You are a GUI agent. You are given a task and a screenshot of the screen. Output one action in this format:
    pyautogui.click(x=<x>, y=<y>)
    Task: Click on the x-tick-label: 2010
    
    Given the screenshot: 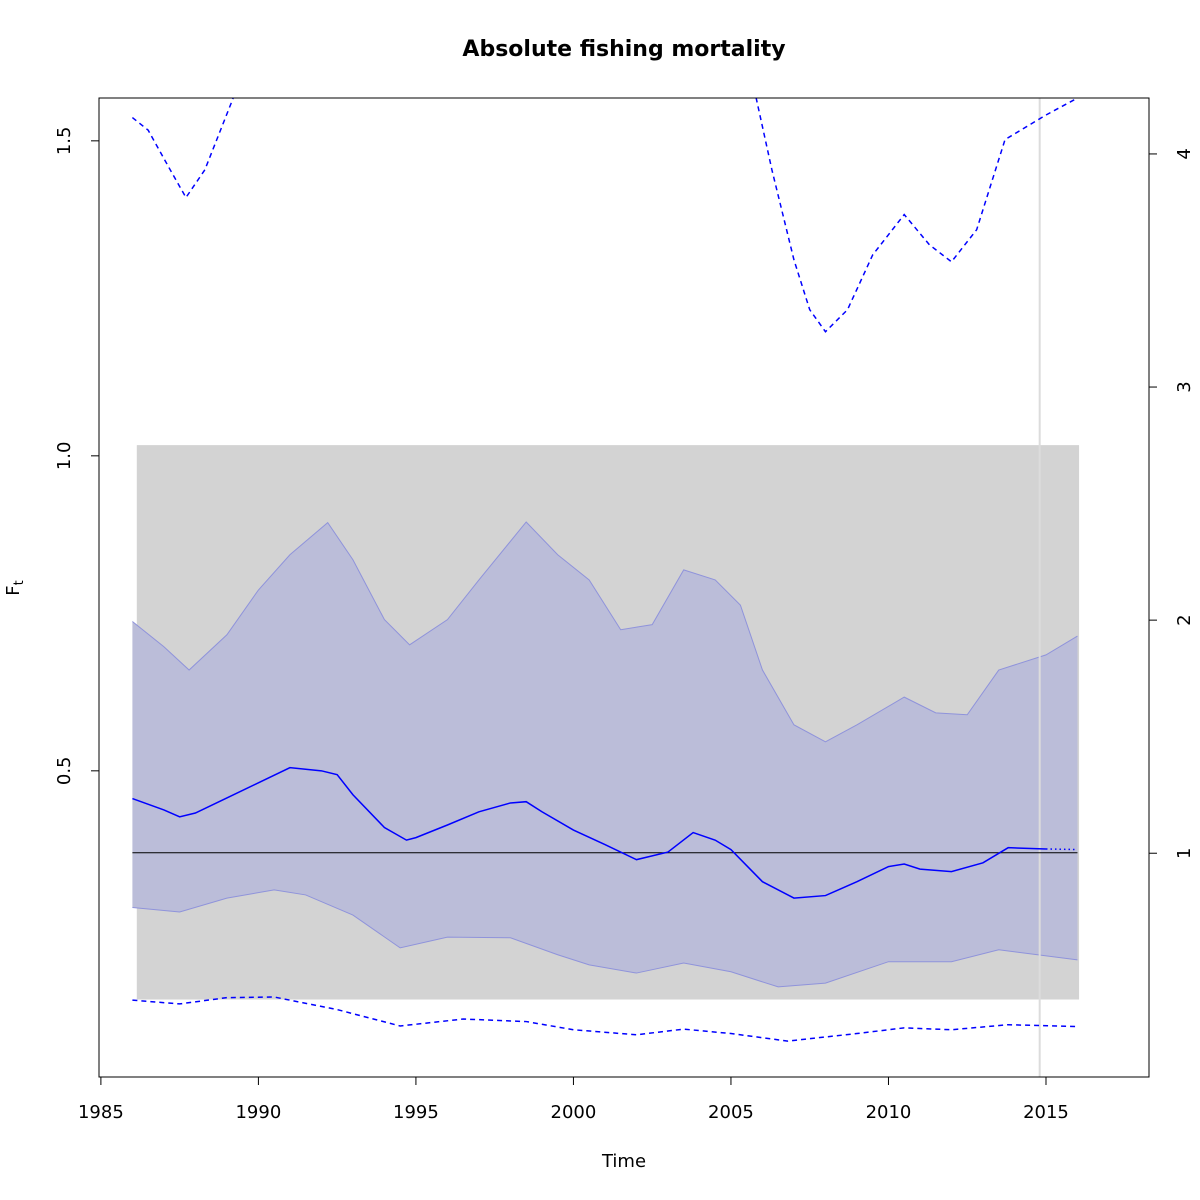 What is the action you would take?
    pyautogui.click(x=889, y=1112)
    